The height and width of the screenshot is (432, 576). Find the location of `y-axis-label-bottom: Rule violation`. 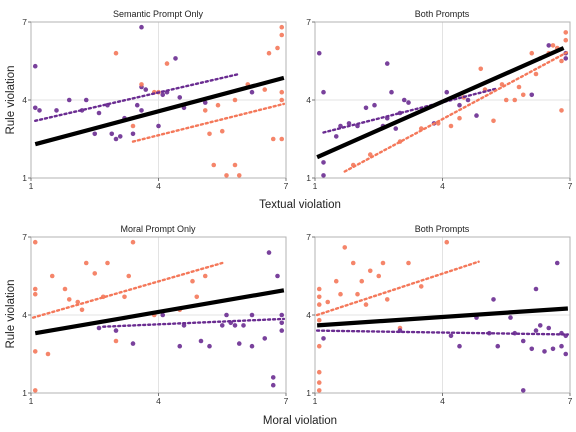

y-axis-label-bottom: Rule violation is located at coordinates (11, 313).